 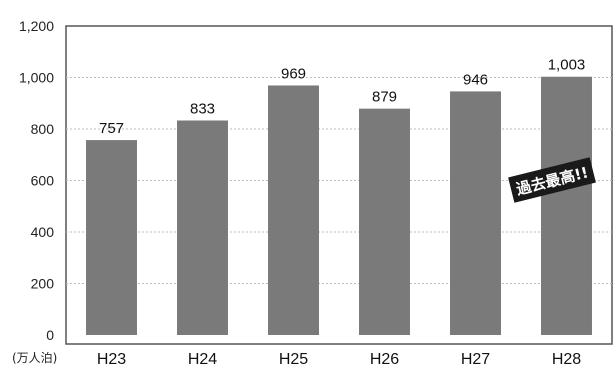 I want to click on bar-h25, so click(x=293, y=210).